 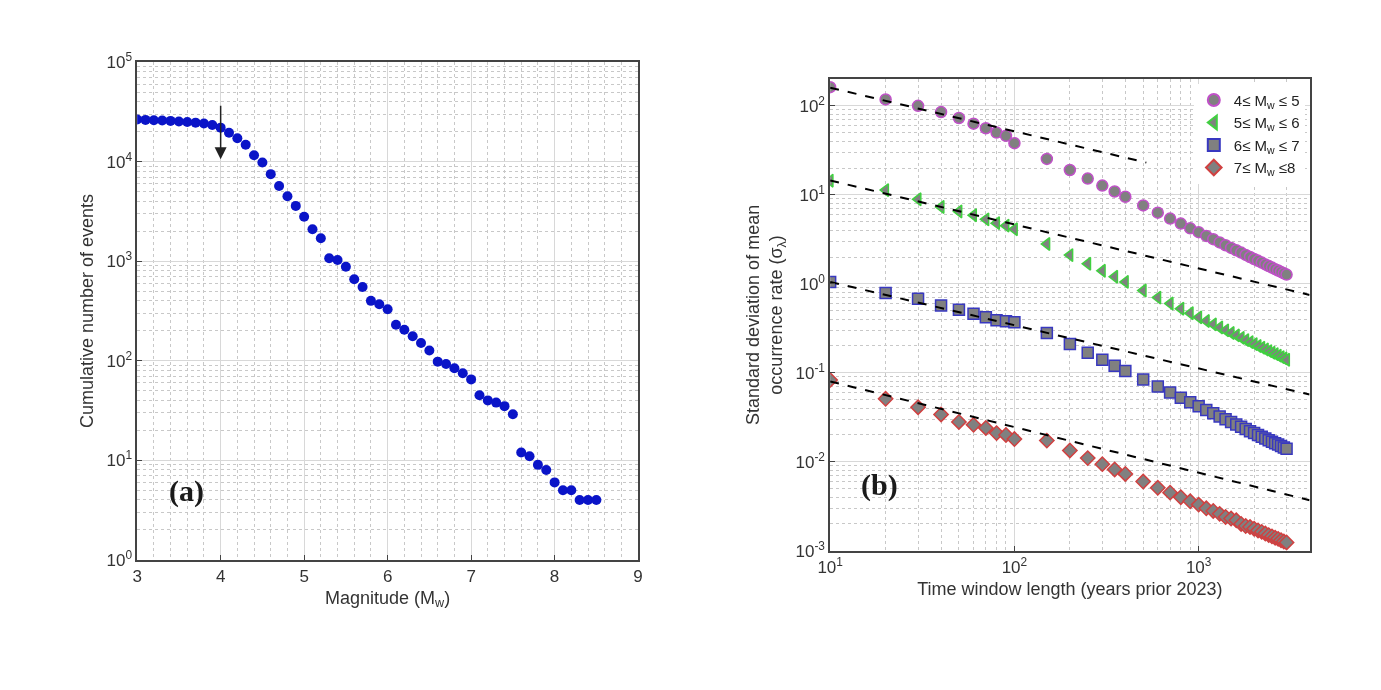 What do you see at coordinates (810, 460) in the screenshot?
I see `y-tick-label: 10$^{-2}$` at bounding box center [810, 460].